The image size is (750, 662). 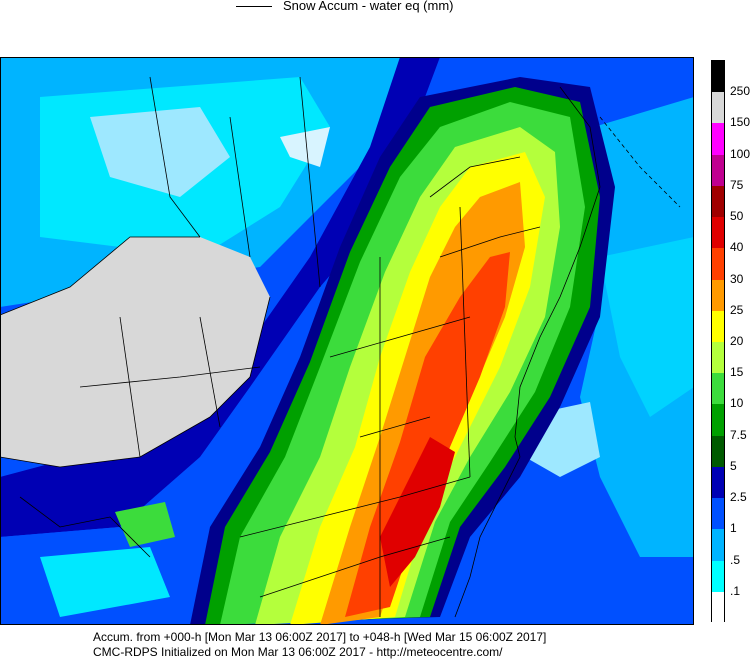 What do you see at coordinates (735, 559) in the screenshot?
I see `colorbar-label: .5` at bounding box center [735, 559].